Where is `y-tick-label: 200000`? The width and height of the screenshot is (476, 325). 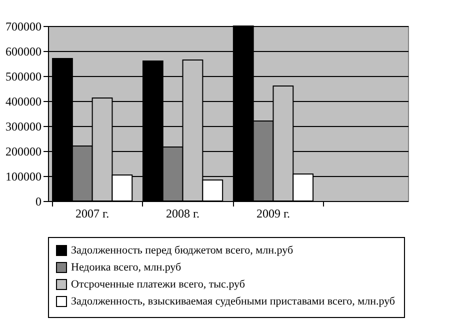 y-tick-label: 200000 is located at coordinates (24, 151).